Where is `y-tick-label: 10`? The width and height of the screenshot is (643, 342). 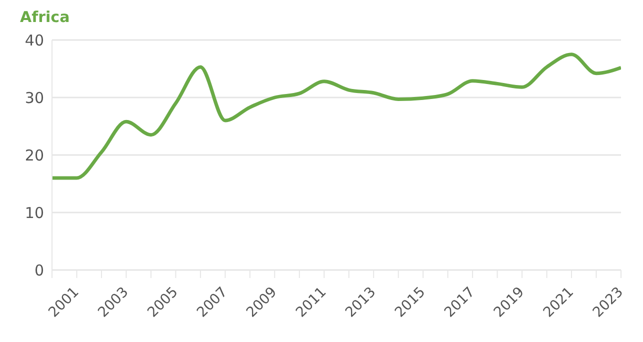
y-tick-label: 10 is located at coordinates (34, 213).